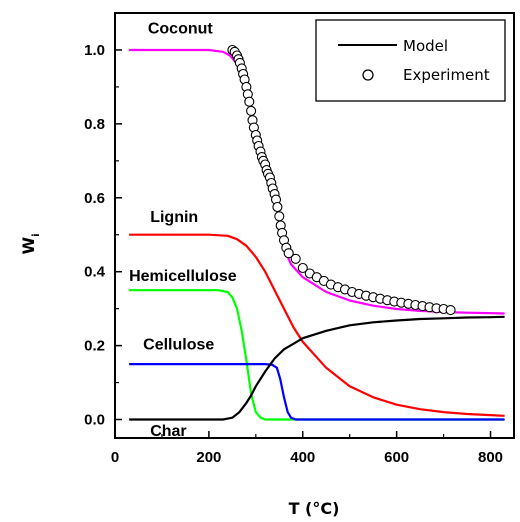 The width and height of the screenshot is (520, 522). I want to click on curve-label-hemicellulose: Hemicellulose, so click(183, 276).